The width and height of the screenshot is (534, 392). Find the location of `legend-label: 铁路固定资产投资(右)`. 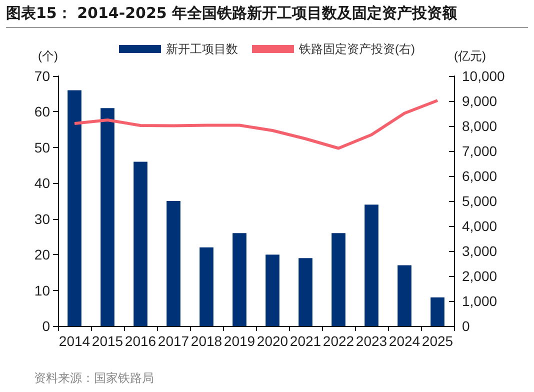

legend-label: 铁路固定资产投资(右) is located at coordinates (357, 49).